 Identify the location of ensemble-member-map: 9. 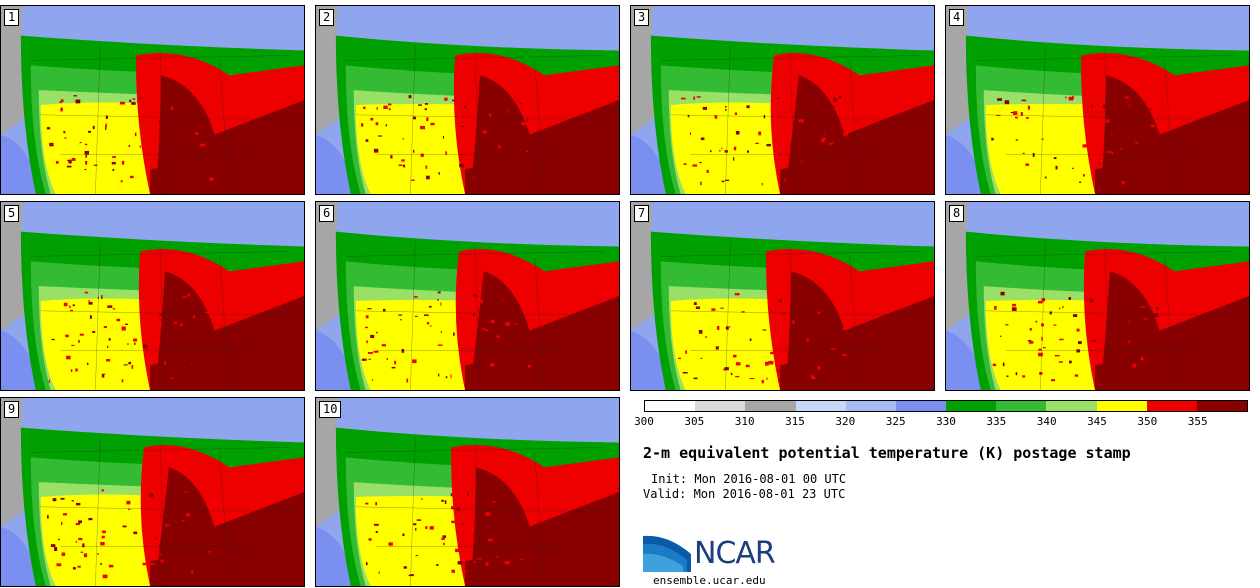
(152, 492).